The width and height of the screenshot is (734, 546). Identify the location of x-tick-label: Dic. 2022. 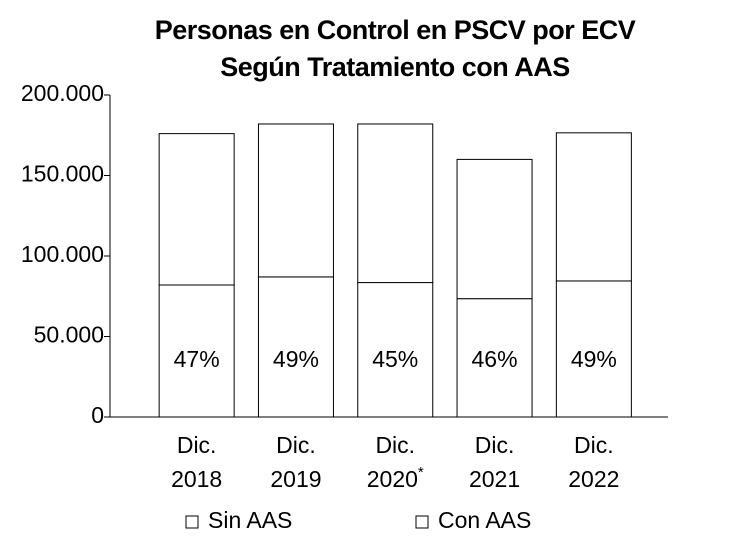
(593, 462).